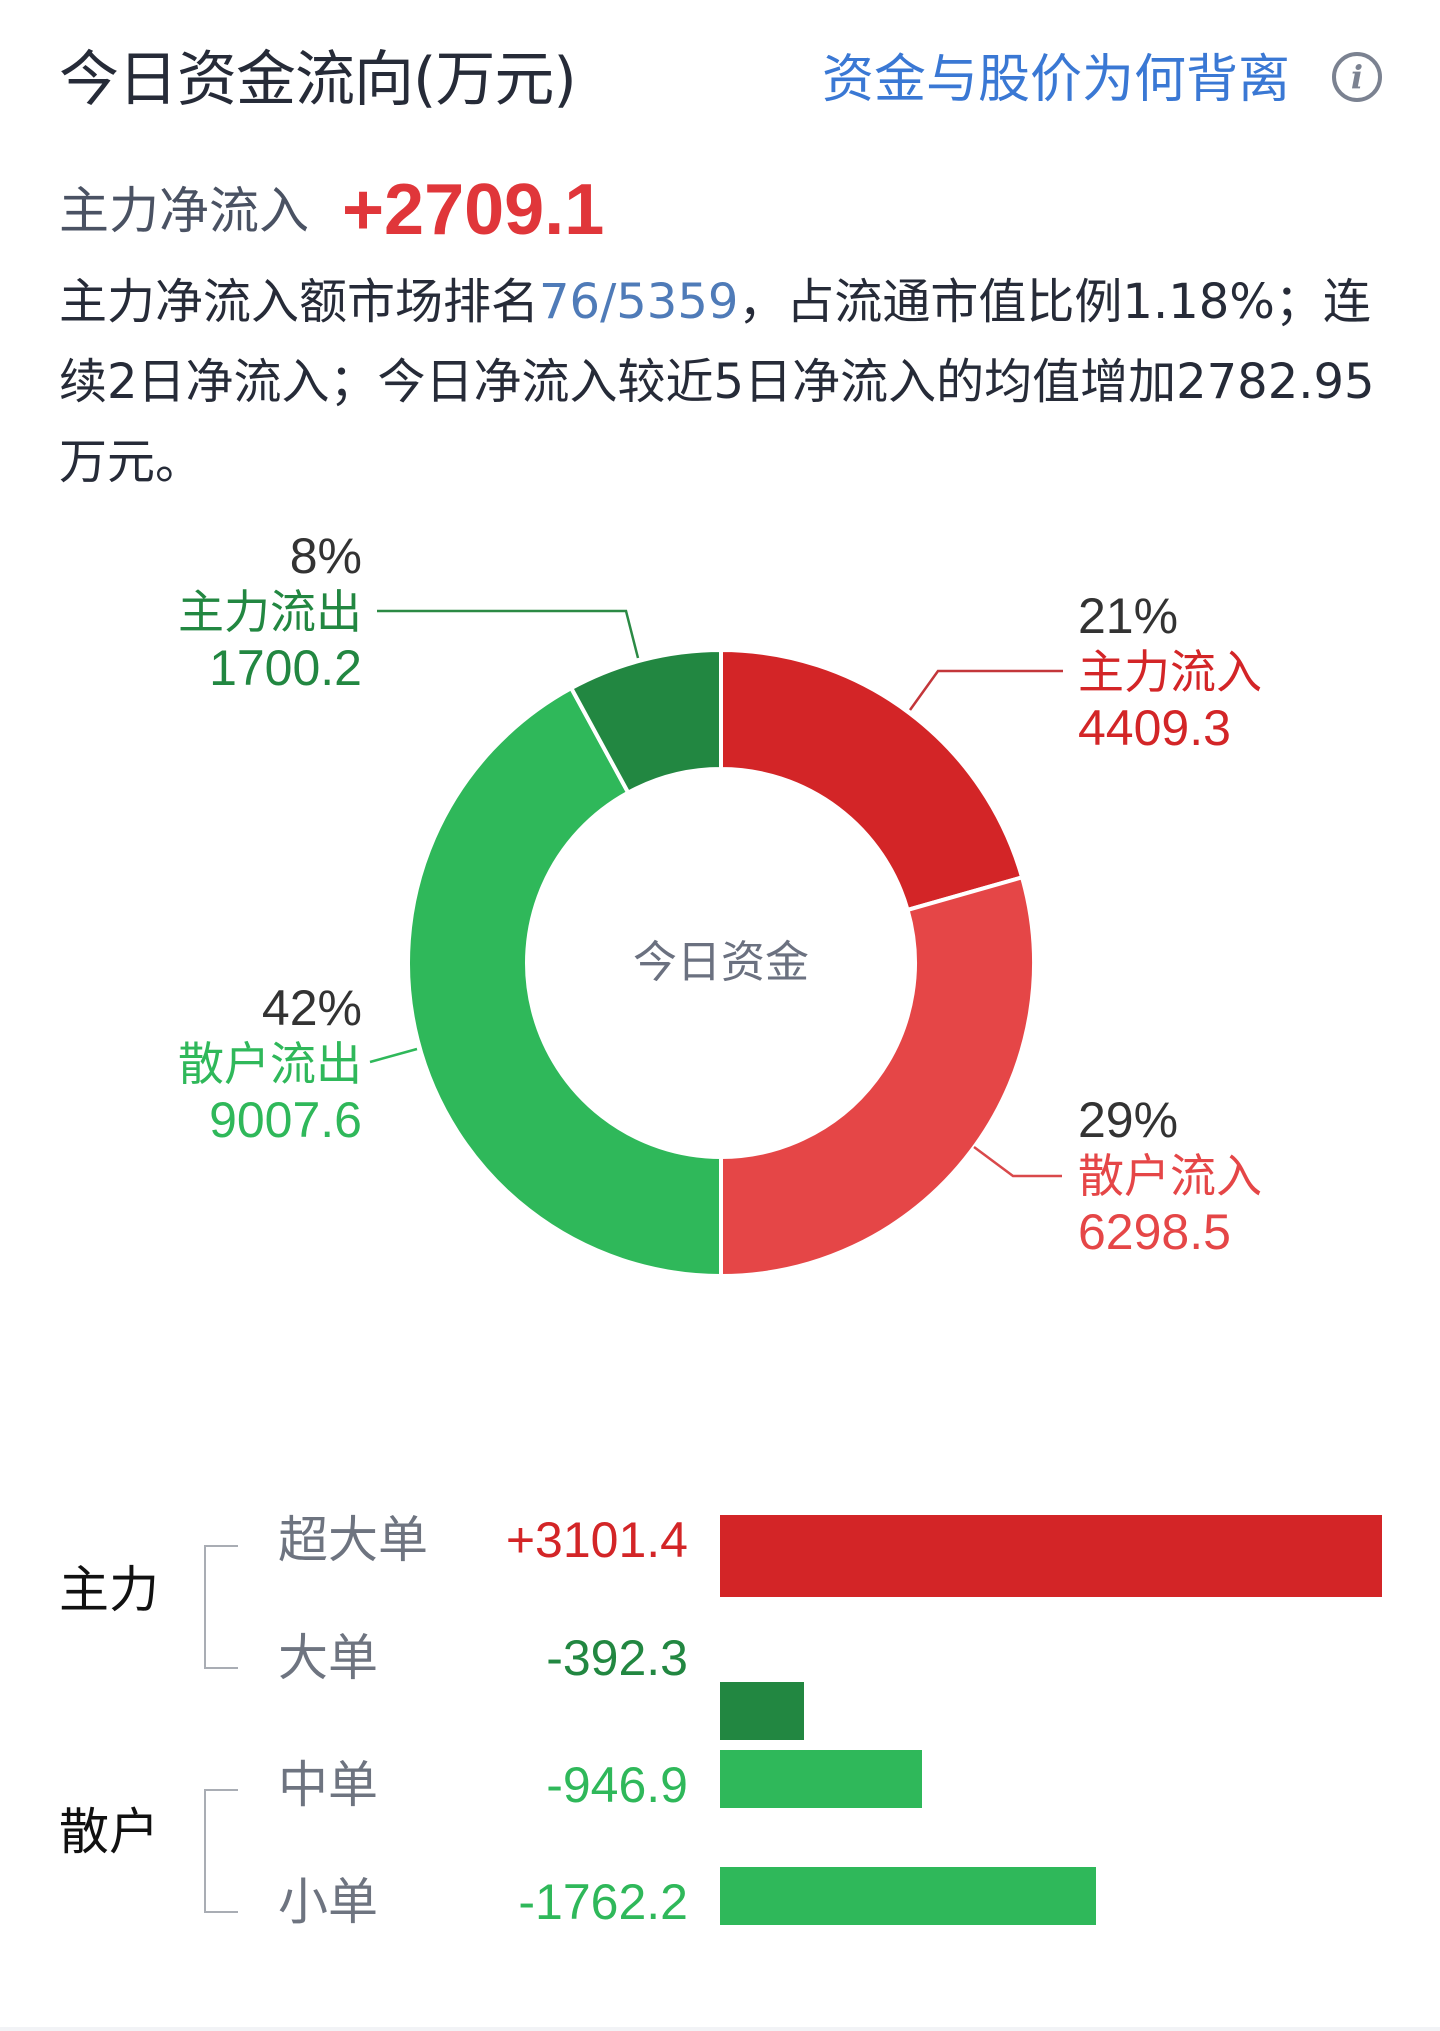 This screenshot has width=1440, height=2031. What do you see at coordinates (1051, 1556) in the screenshot?
I see `bar-extra-large` at bounding box center [1051, 1556].